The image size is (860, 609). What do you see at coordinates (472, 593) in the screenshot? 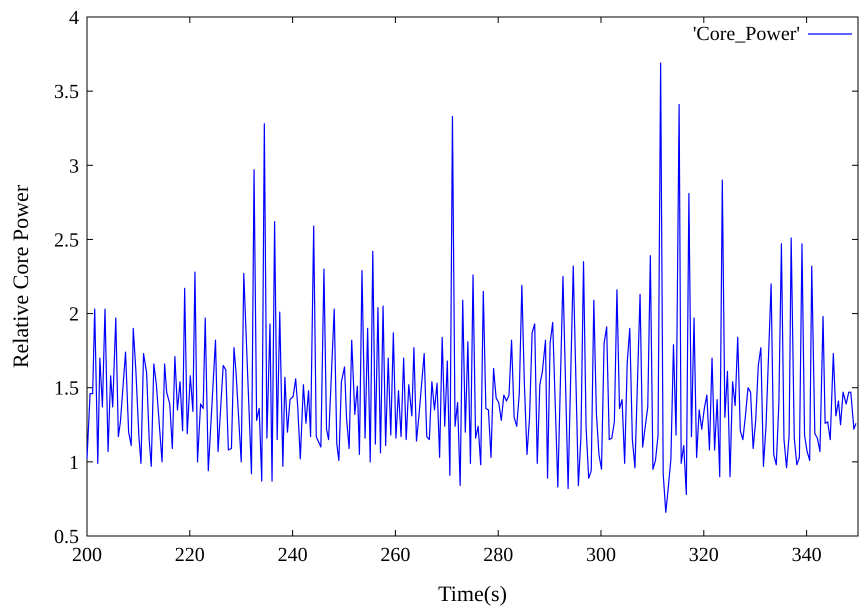
I see `x-axis-title: Time(s)` at bounding box center [472, 593].